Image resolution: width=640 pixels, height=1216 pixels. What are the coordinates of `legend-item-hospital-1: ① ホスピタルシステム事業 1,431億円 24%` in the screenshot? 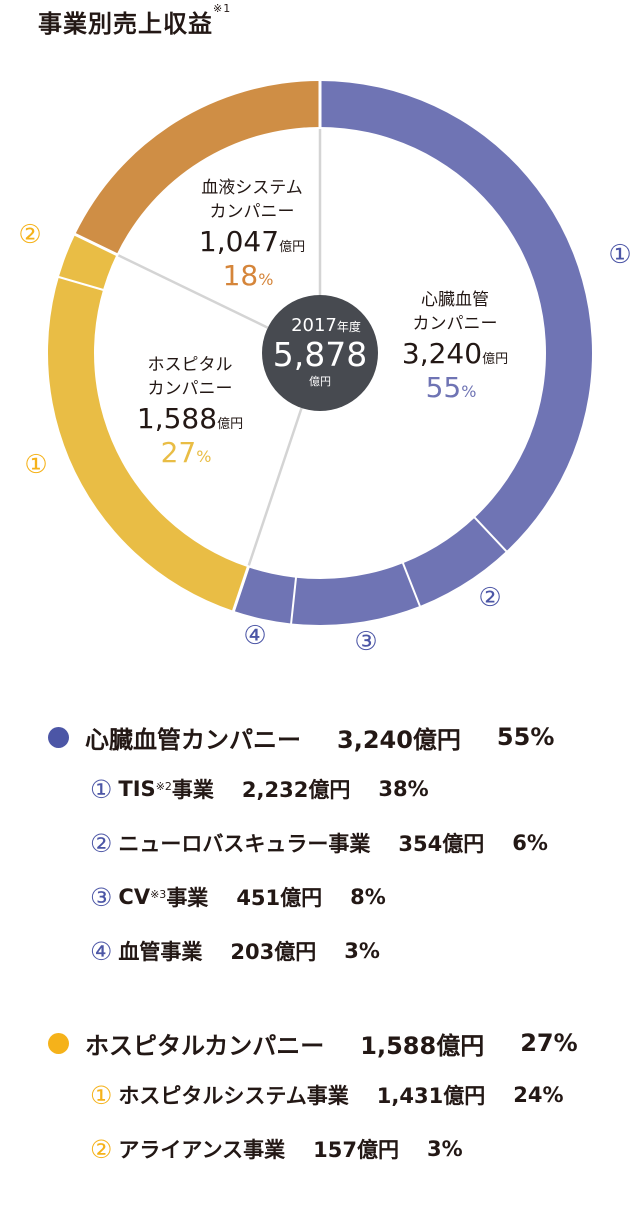 It's located at (343, 1095).